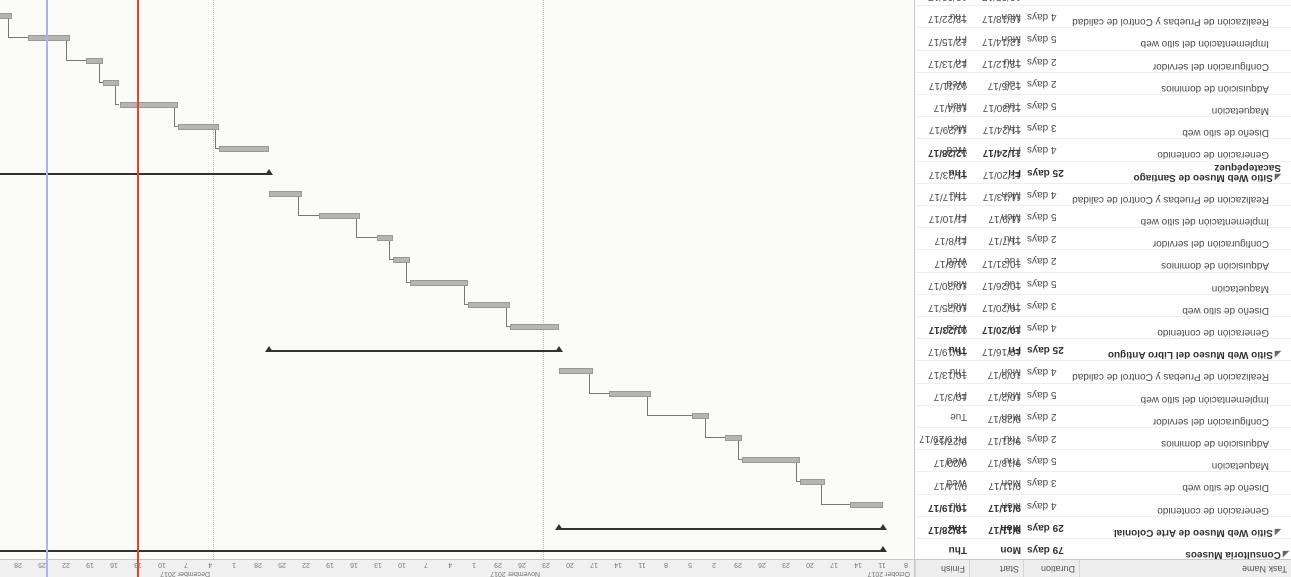  I want to click on timescale-day: 1, so click(234, 564).